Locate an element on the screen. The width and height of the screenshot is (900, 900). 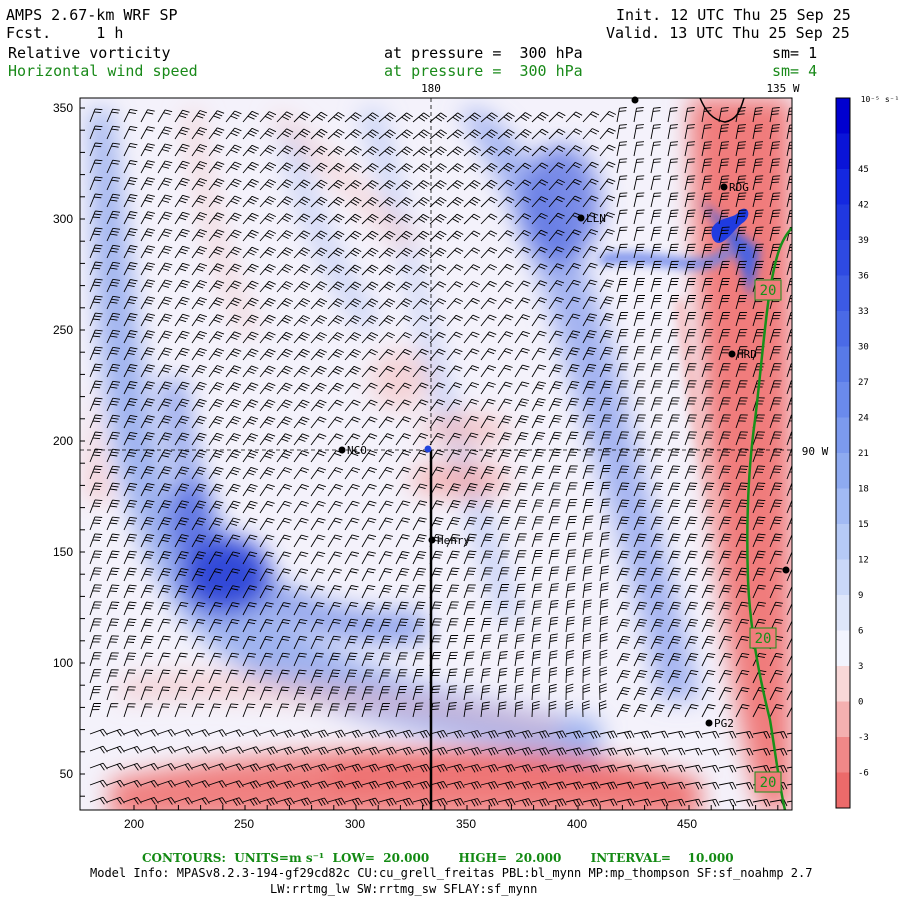
contour-label: 20 is located at coordinates (768, 783).